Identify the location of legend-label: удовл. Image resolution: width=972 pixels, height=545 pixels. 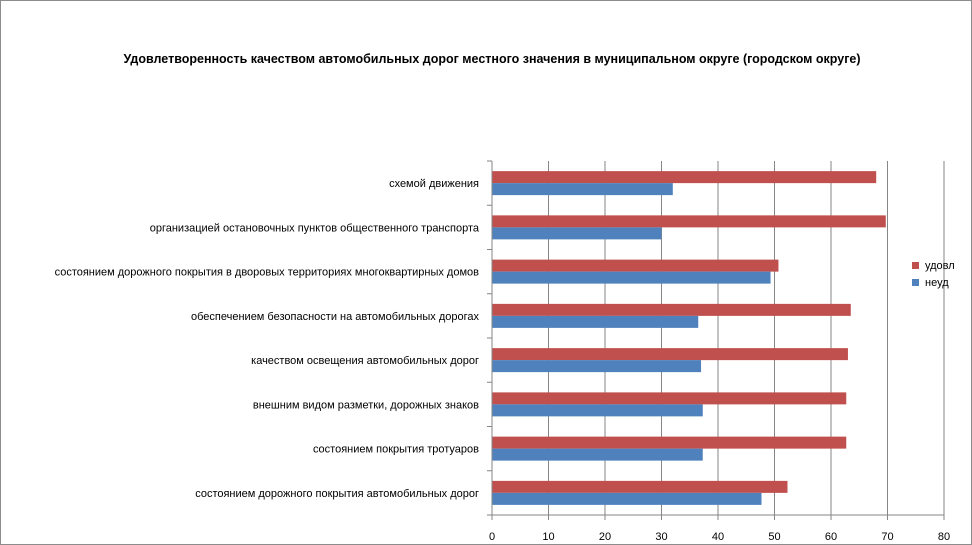
(940, 266).